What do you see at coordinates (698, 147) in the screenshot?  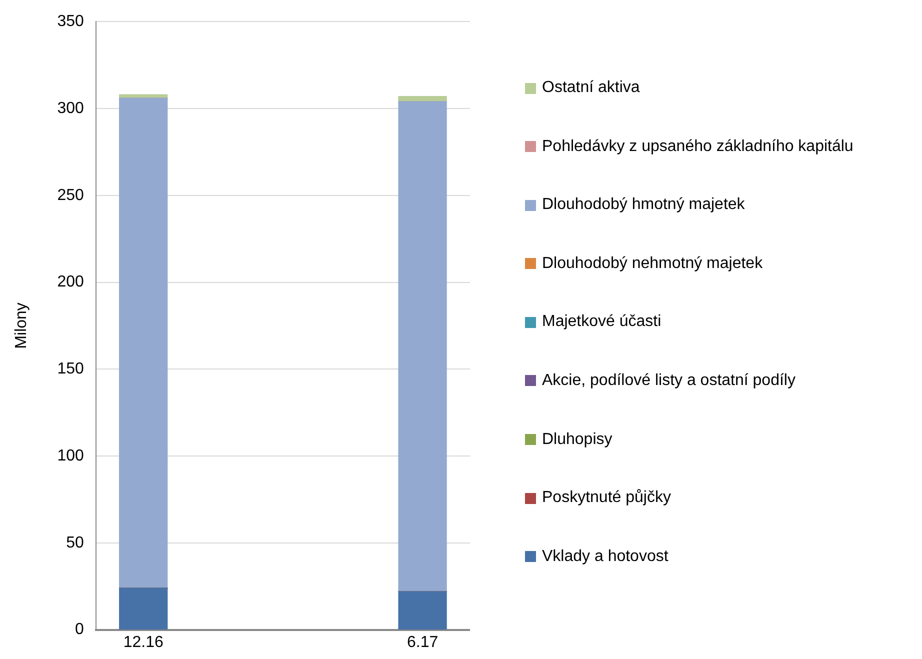 I see `legend-label: Pohledávky z upsaného základního kapitálu` at bounding box center [698, 147].